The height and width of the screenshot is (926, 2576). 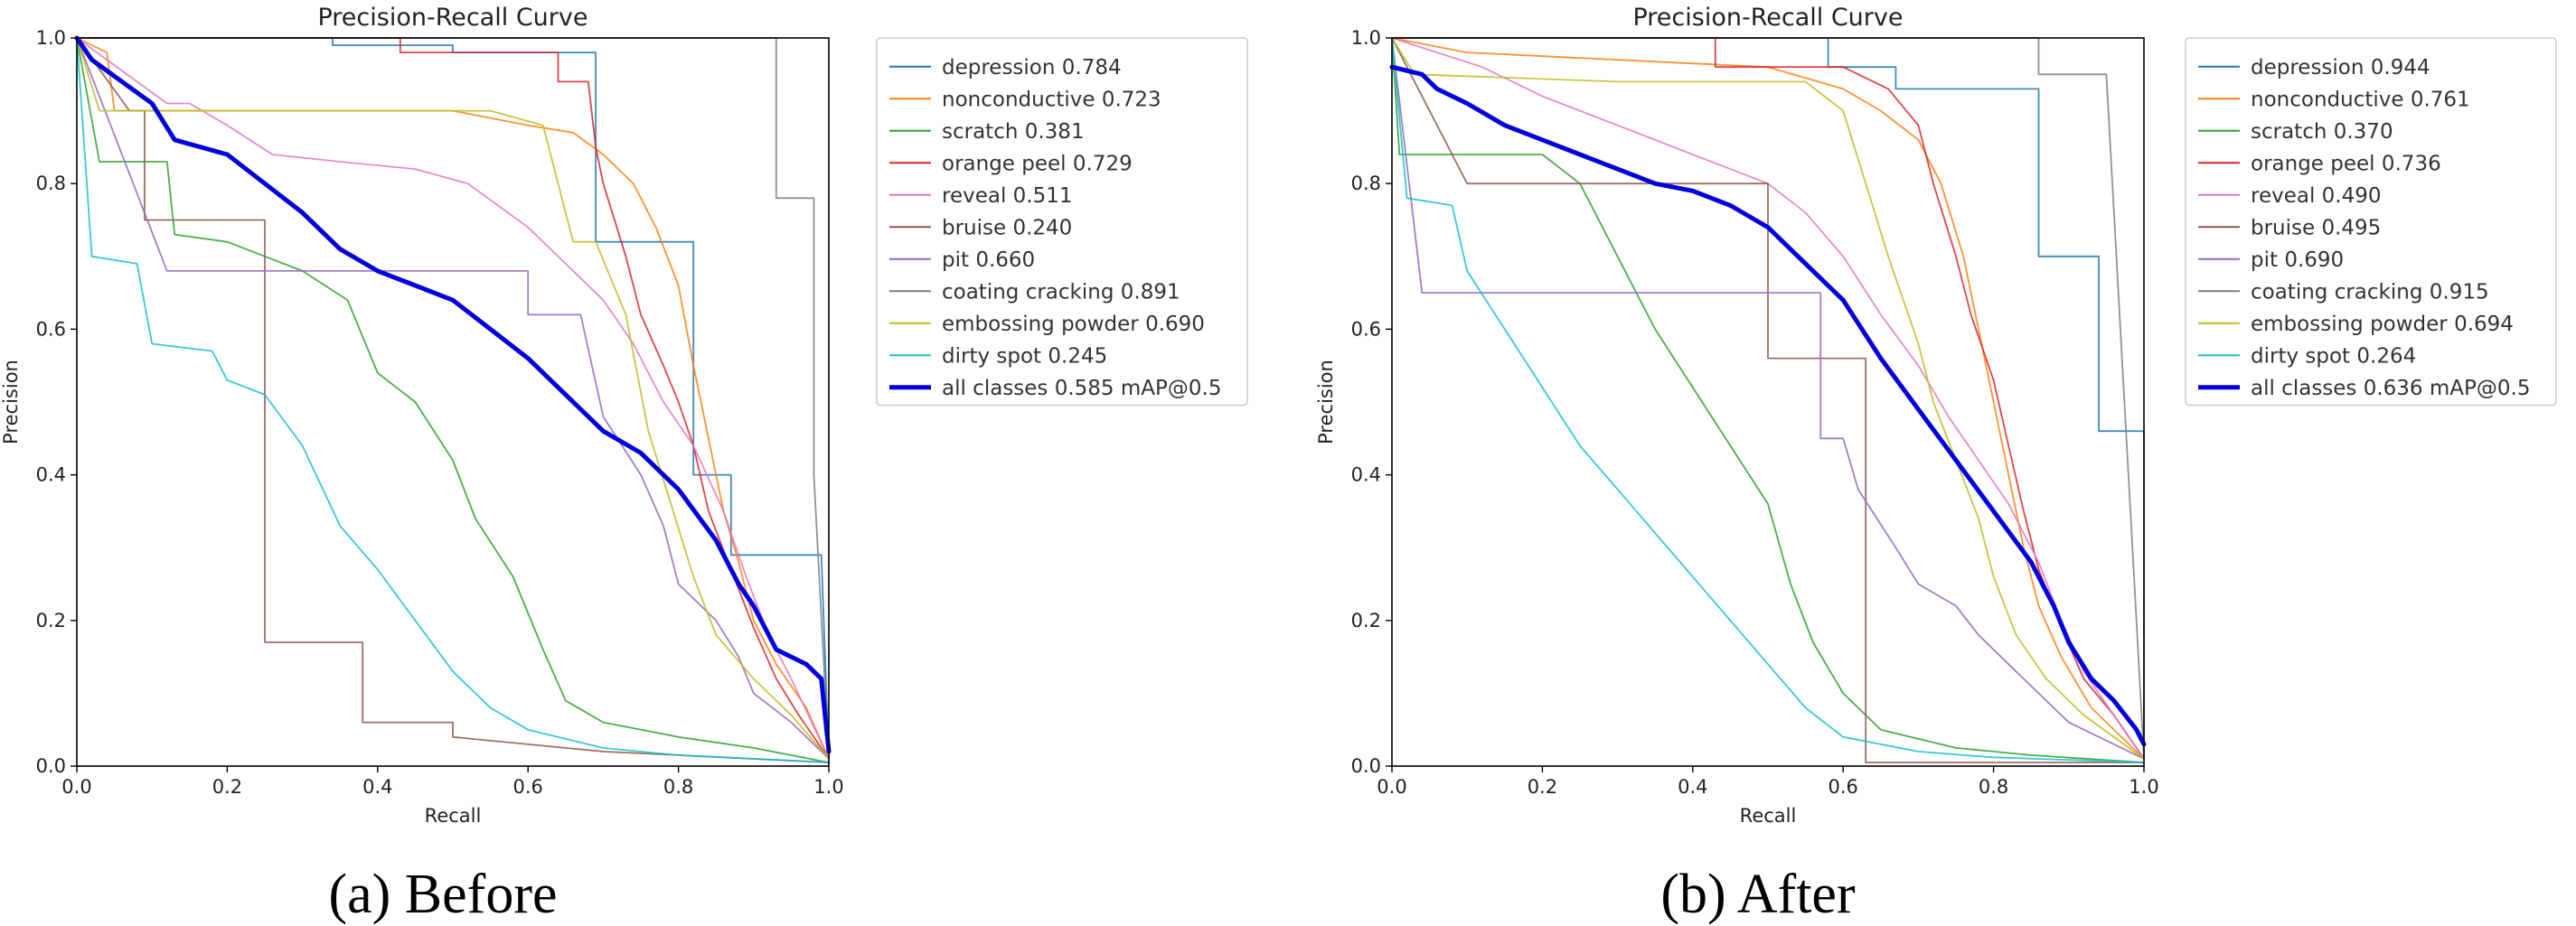 I want to click on legend-entry: scratch 0.381, so click(x=1013, y=132).